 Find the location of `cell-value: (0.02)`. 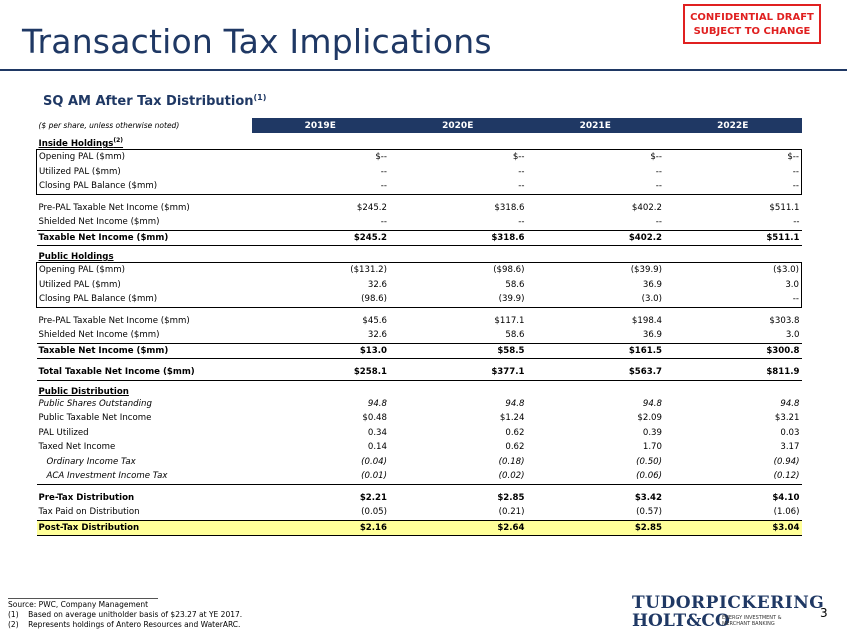

cell-value: (0.02) is located at coordinates (458, 477).